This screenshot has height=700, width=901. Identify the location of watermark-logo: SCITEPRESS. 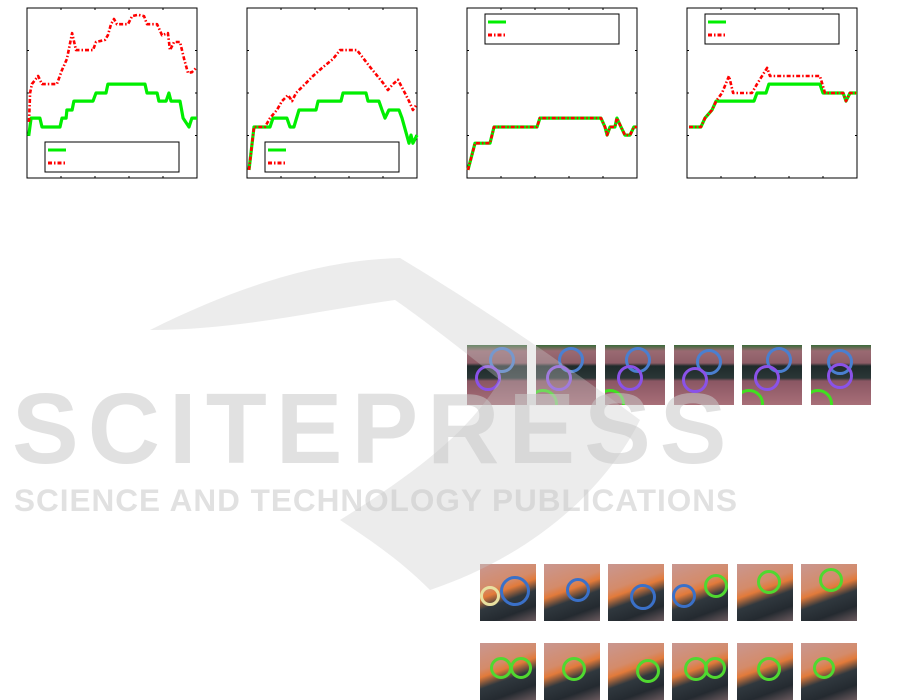
(374, 429).